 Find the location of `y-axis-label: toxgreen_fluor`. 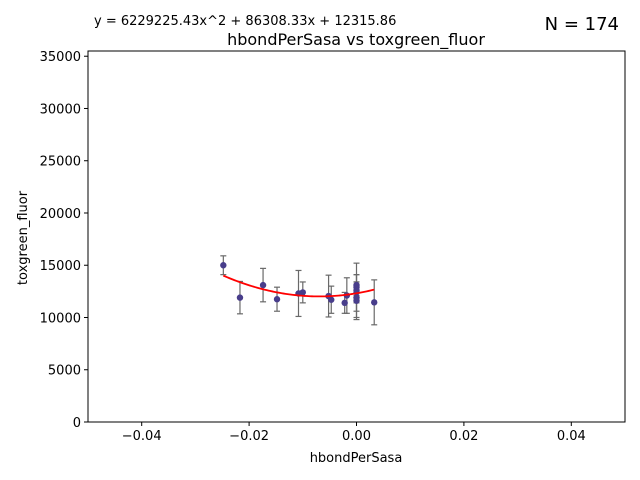

y-axis-label: toxgreen_fluor is located at coordinates (23, 237).